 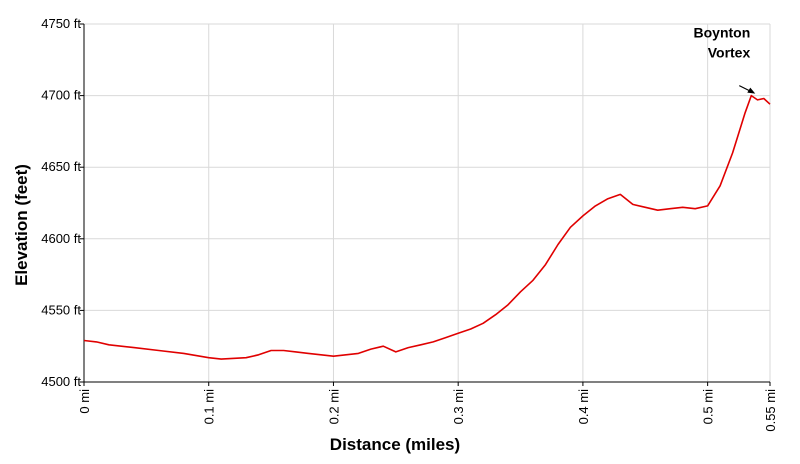 What do you see at coordinates (61, 381) in the screenshot?
I see `y-tick-label: 4500 ft` at bounding box center [61, 381].